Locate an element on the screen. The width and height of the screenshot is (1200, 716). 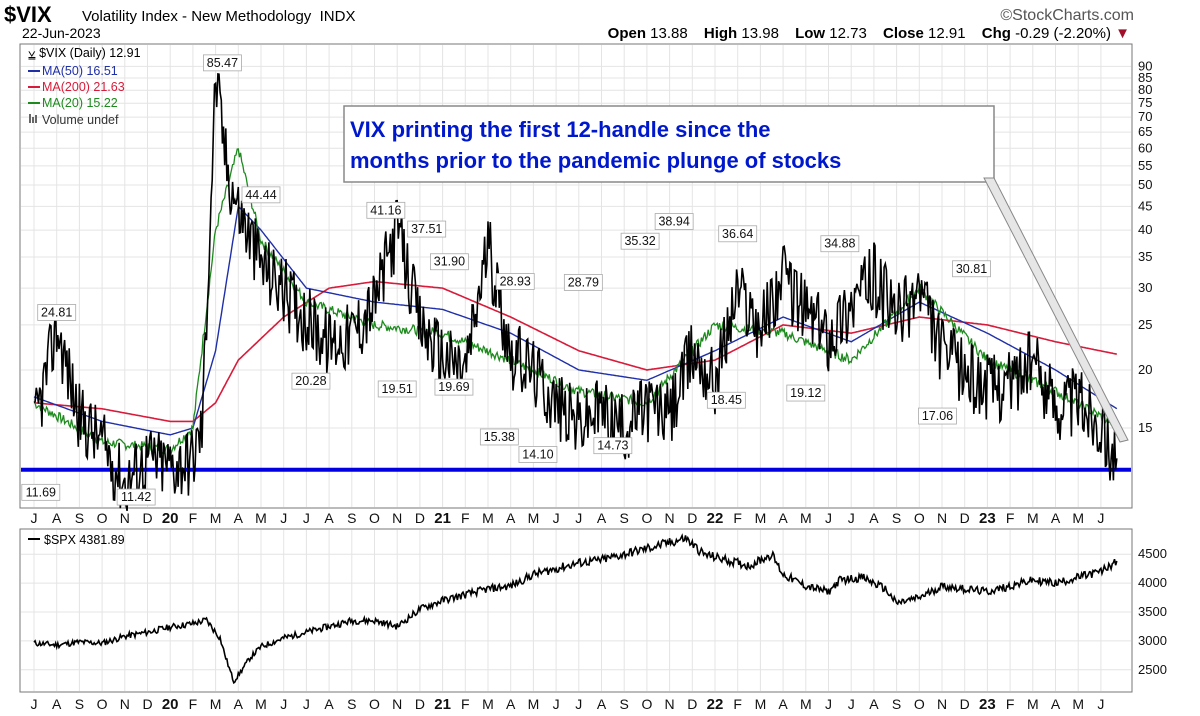
vix-month-label: 22 is located at coordinates (715, 518).